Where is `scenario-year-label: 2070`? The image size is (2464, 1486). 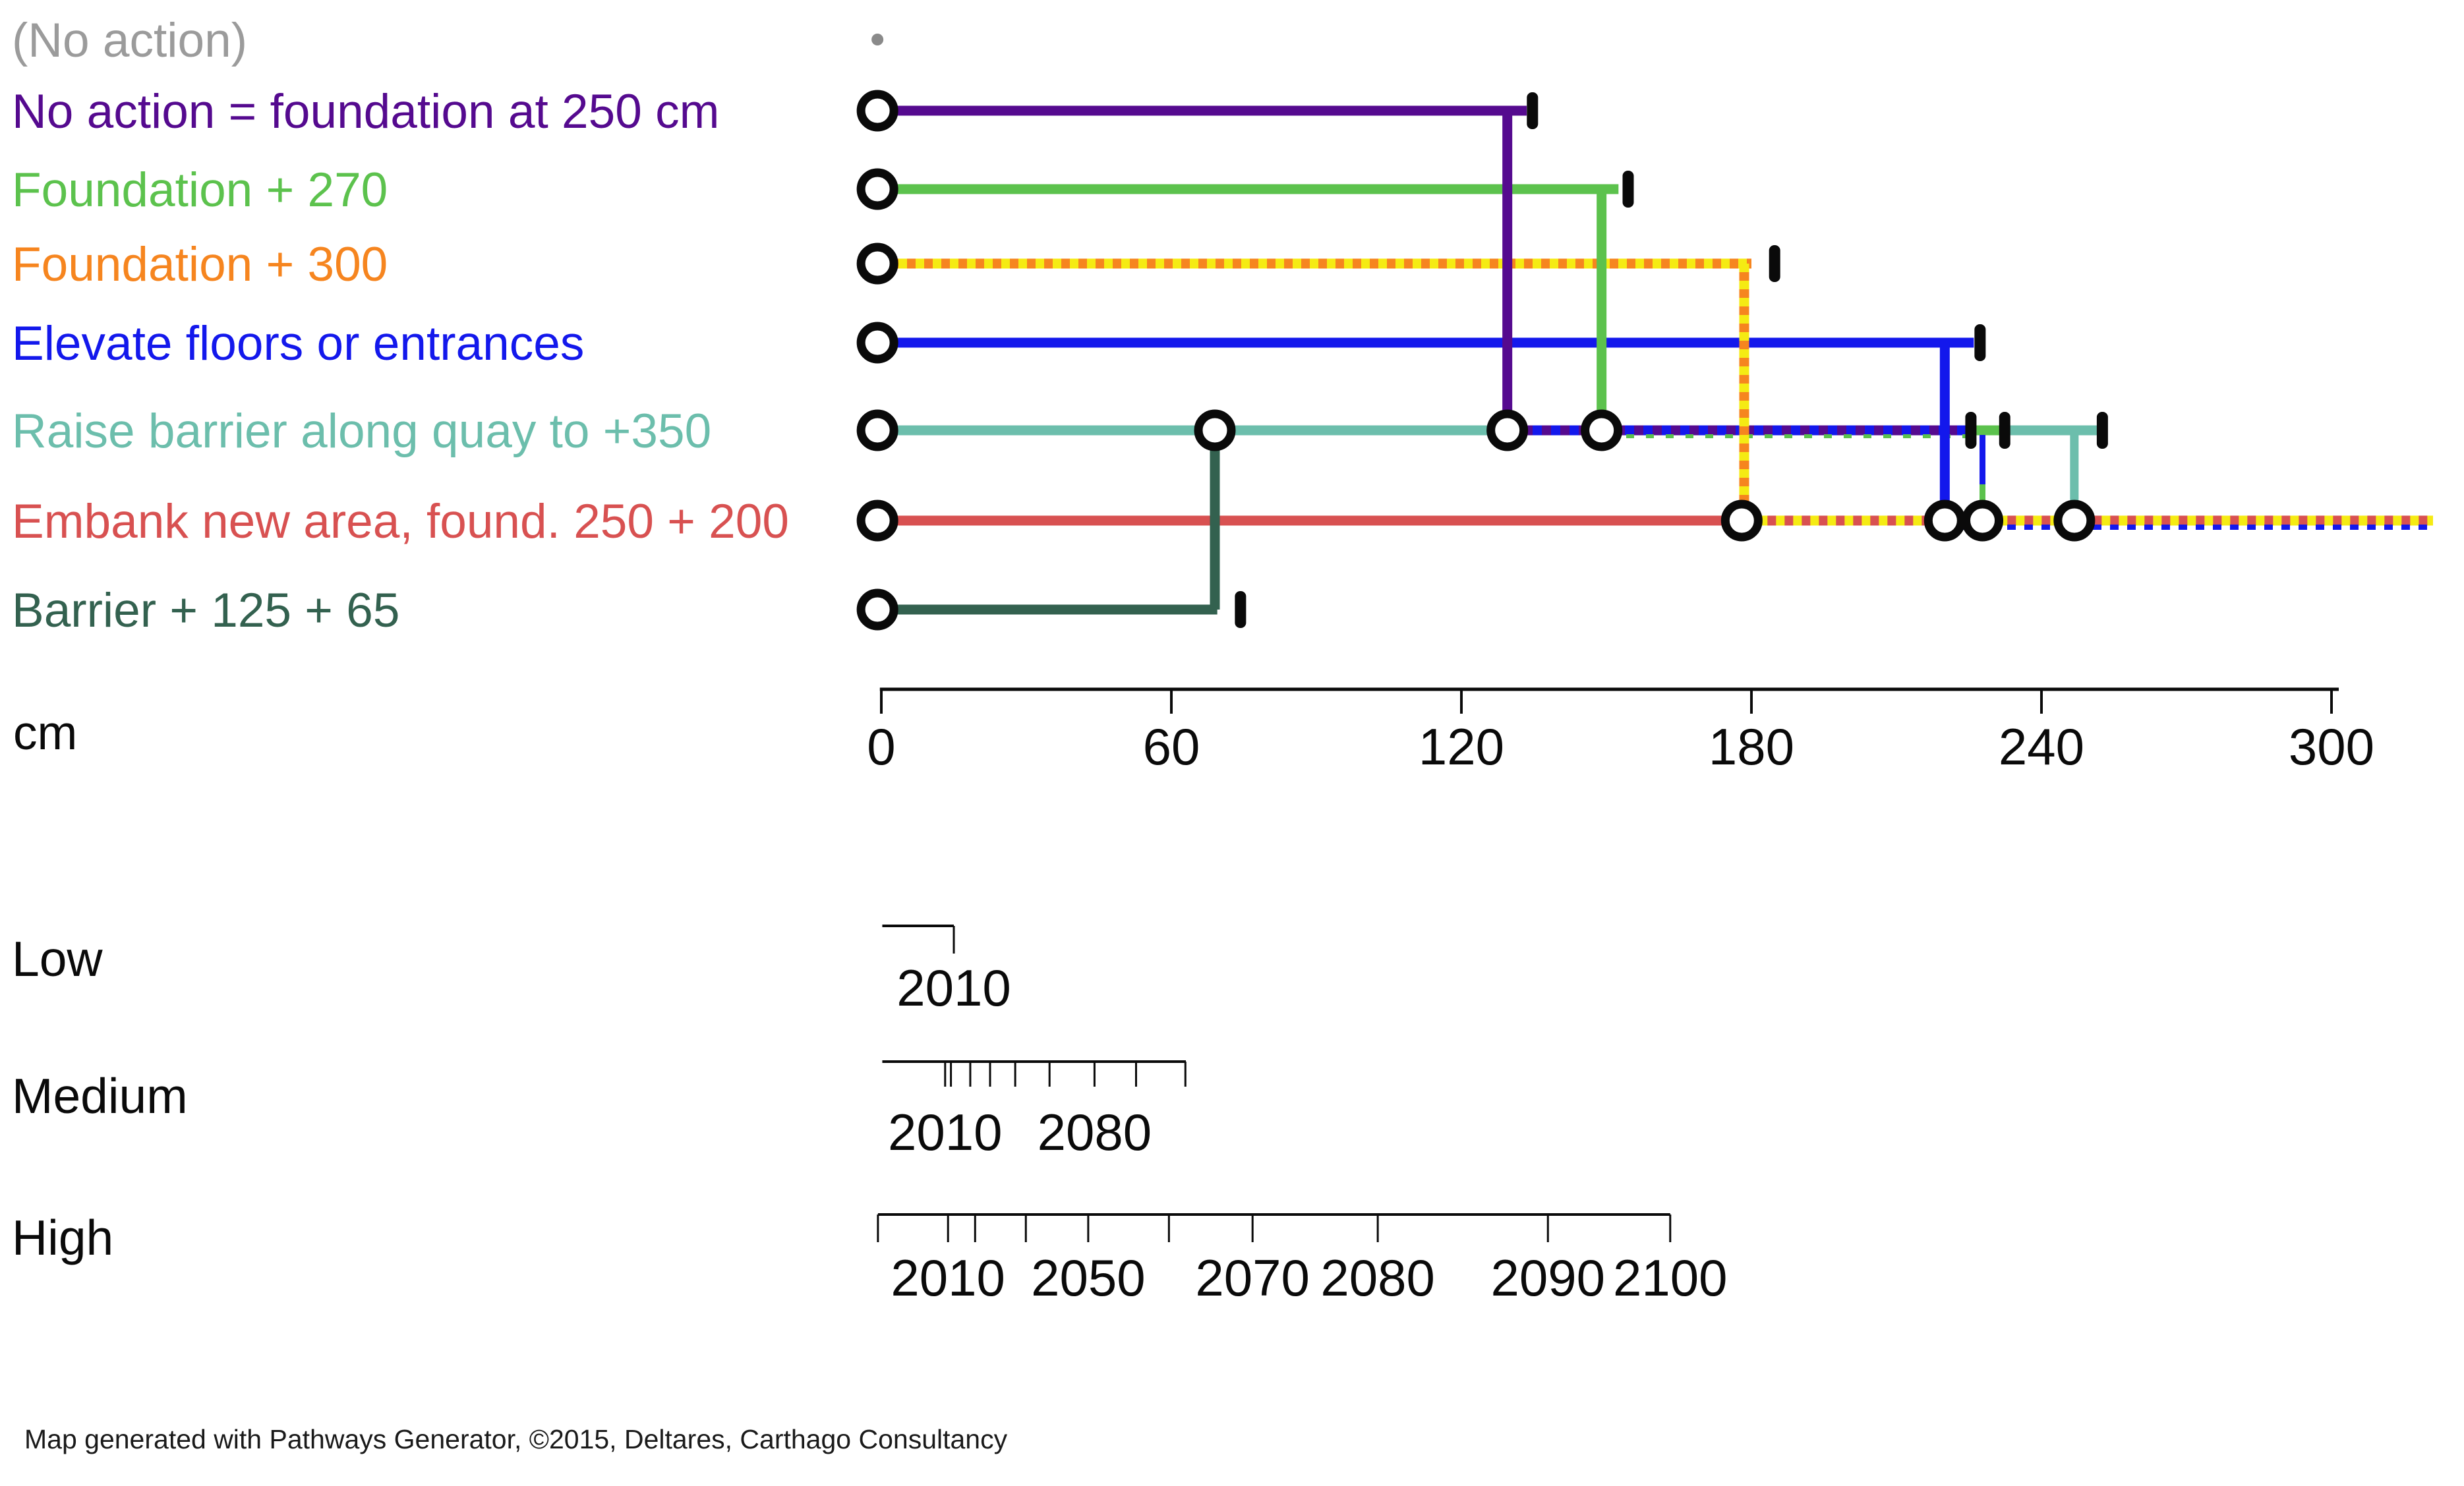 scenario-year-label: 2070 is located at coordinates (1252, 1278).